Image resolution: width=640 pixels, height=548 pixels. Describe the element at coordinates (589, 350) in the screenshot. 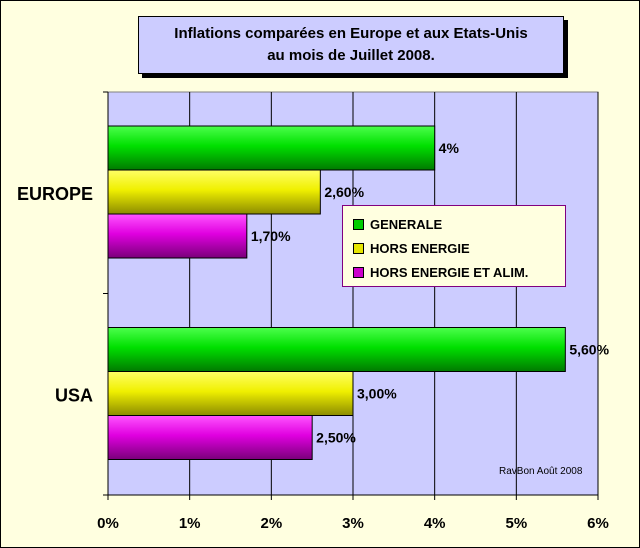

I see `data-label-usa-0: 5,60%` at that location.